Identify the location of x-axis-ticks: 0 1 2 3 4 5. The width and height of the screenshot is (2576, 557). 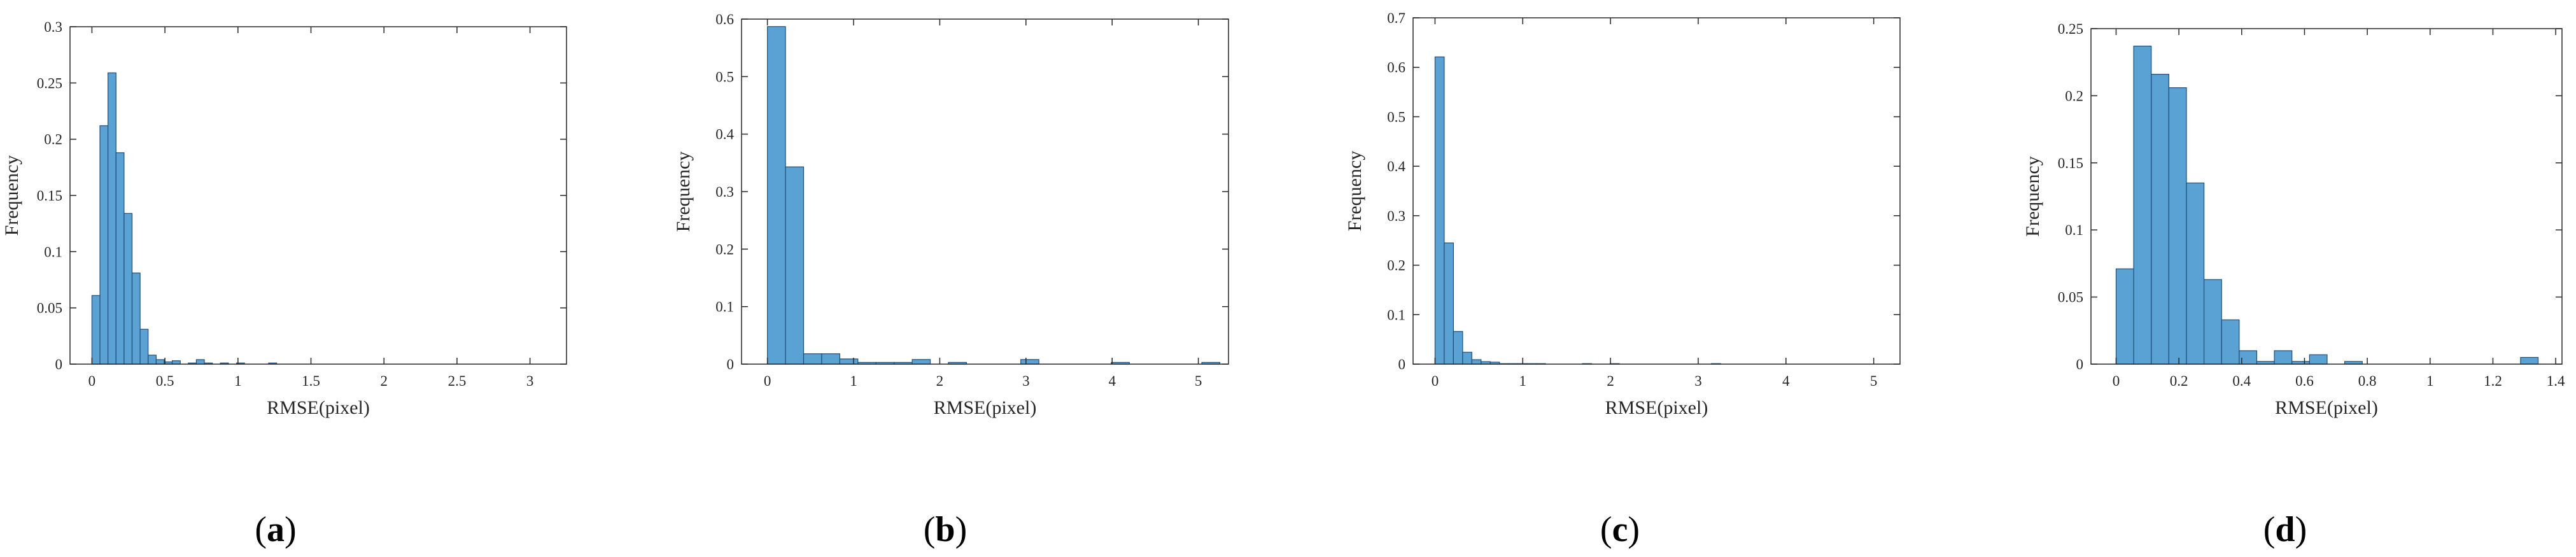
(1655, 203).